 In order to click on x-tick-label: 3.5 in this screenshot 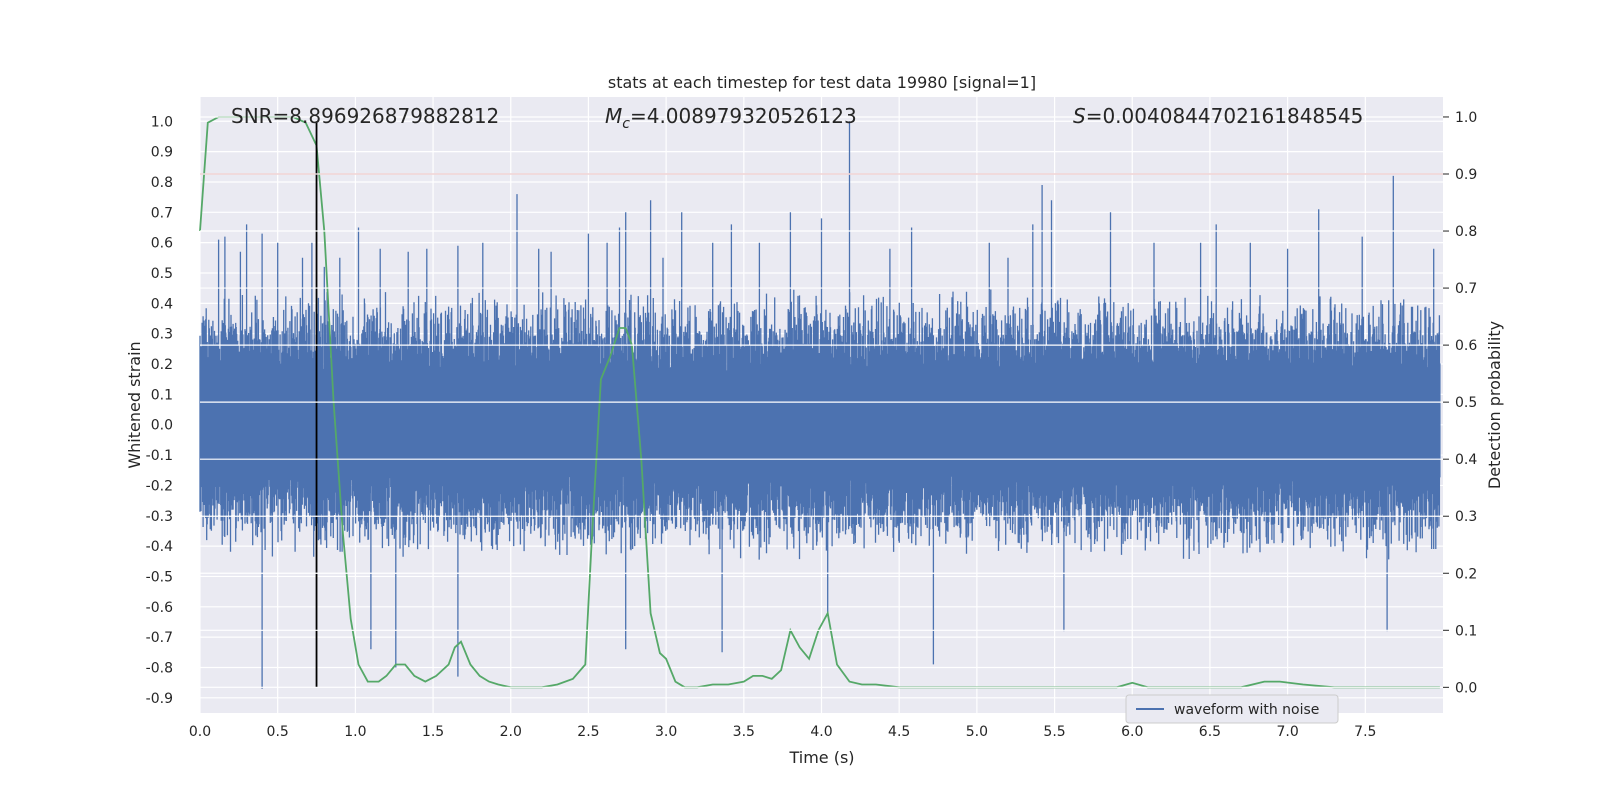, I will do `click(744, 732)`.